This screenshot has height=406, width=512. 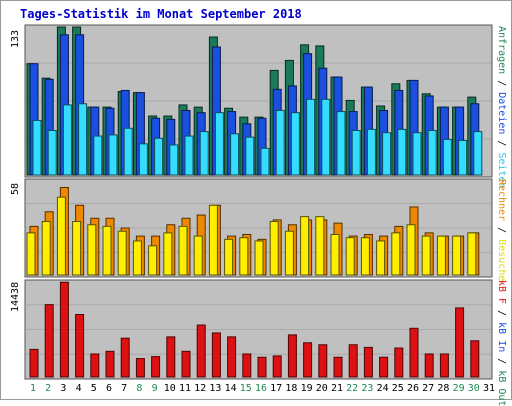 What do you see at coordinates (501, 337) in the screenshot?
I see `legend-part: kB In` at bounding box center [501, 337].